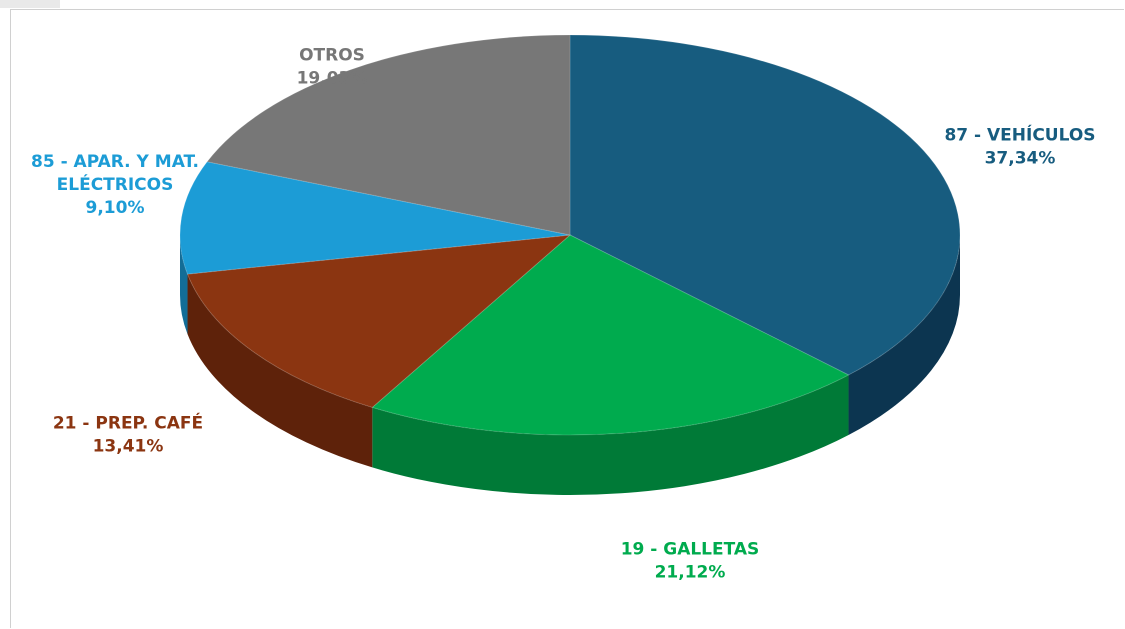 This screenshot has width=1125, height=629. I want to click on data-label-name: OTROS, so click(332, 56).